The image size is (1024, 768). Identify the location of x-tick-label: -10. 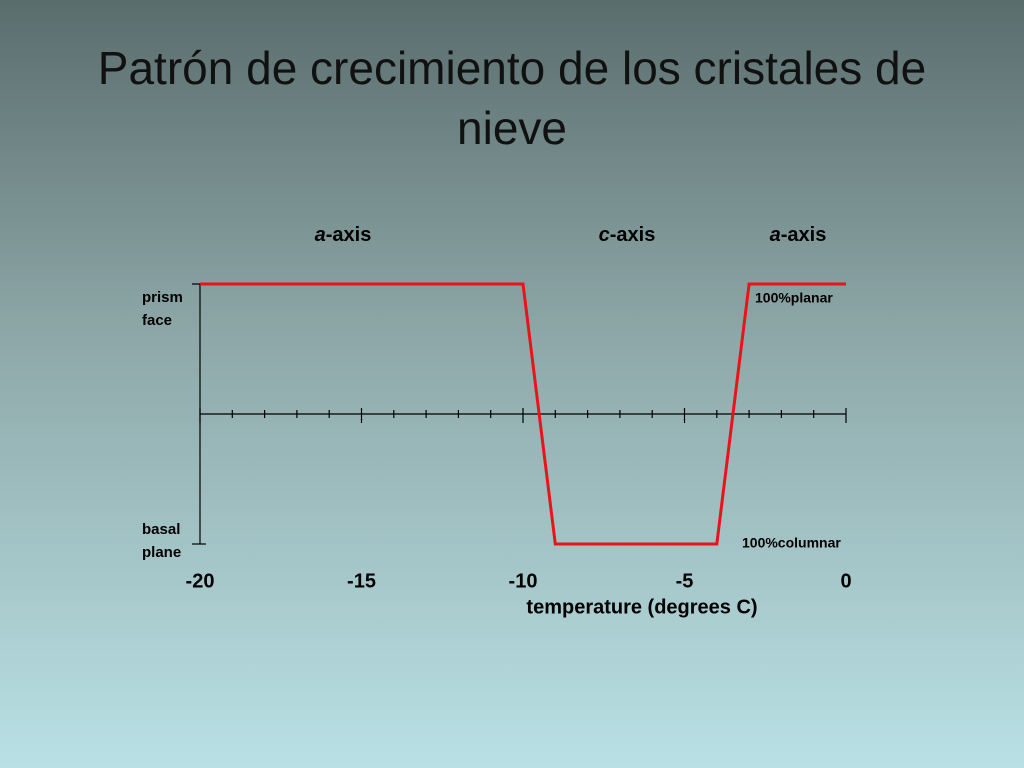
(523, 581).